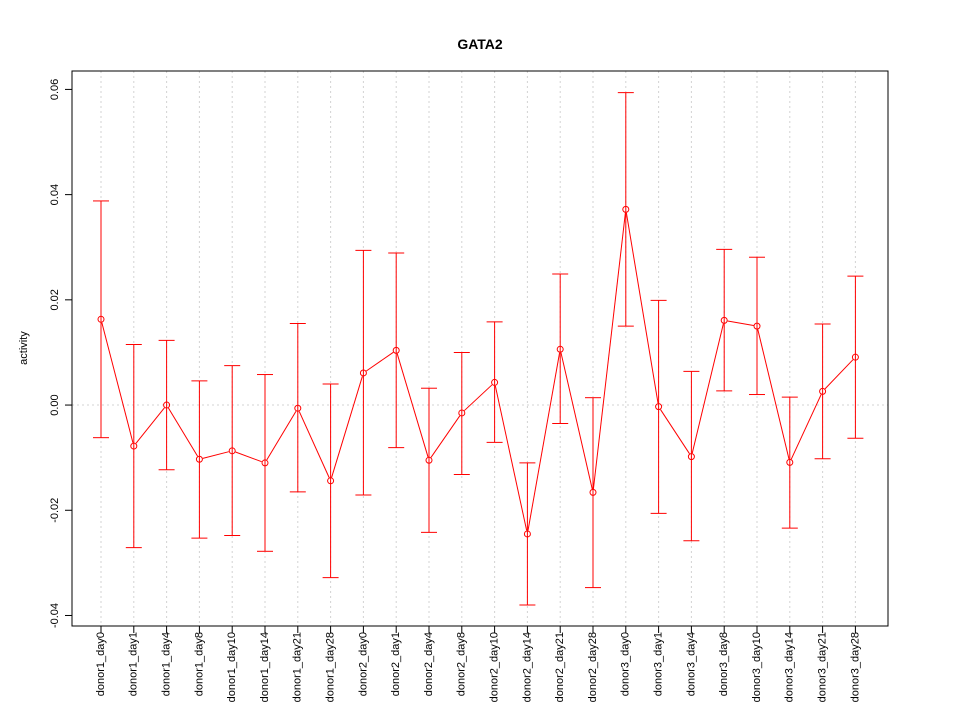  Describe the element at coordinates (495, 667) in the screenshot. I see `x-tick-label: donor2_day10` at that location.